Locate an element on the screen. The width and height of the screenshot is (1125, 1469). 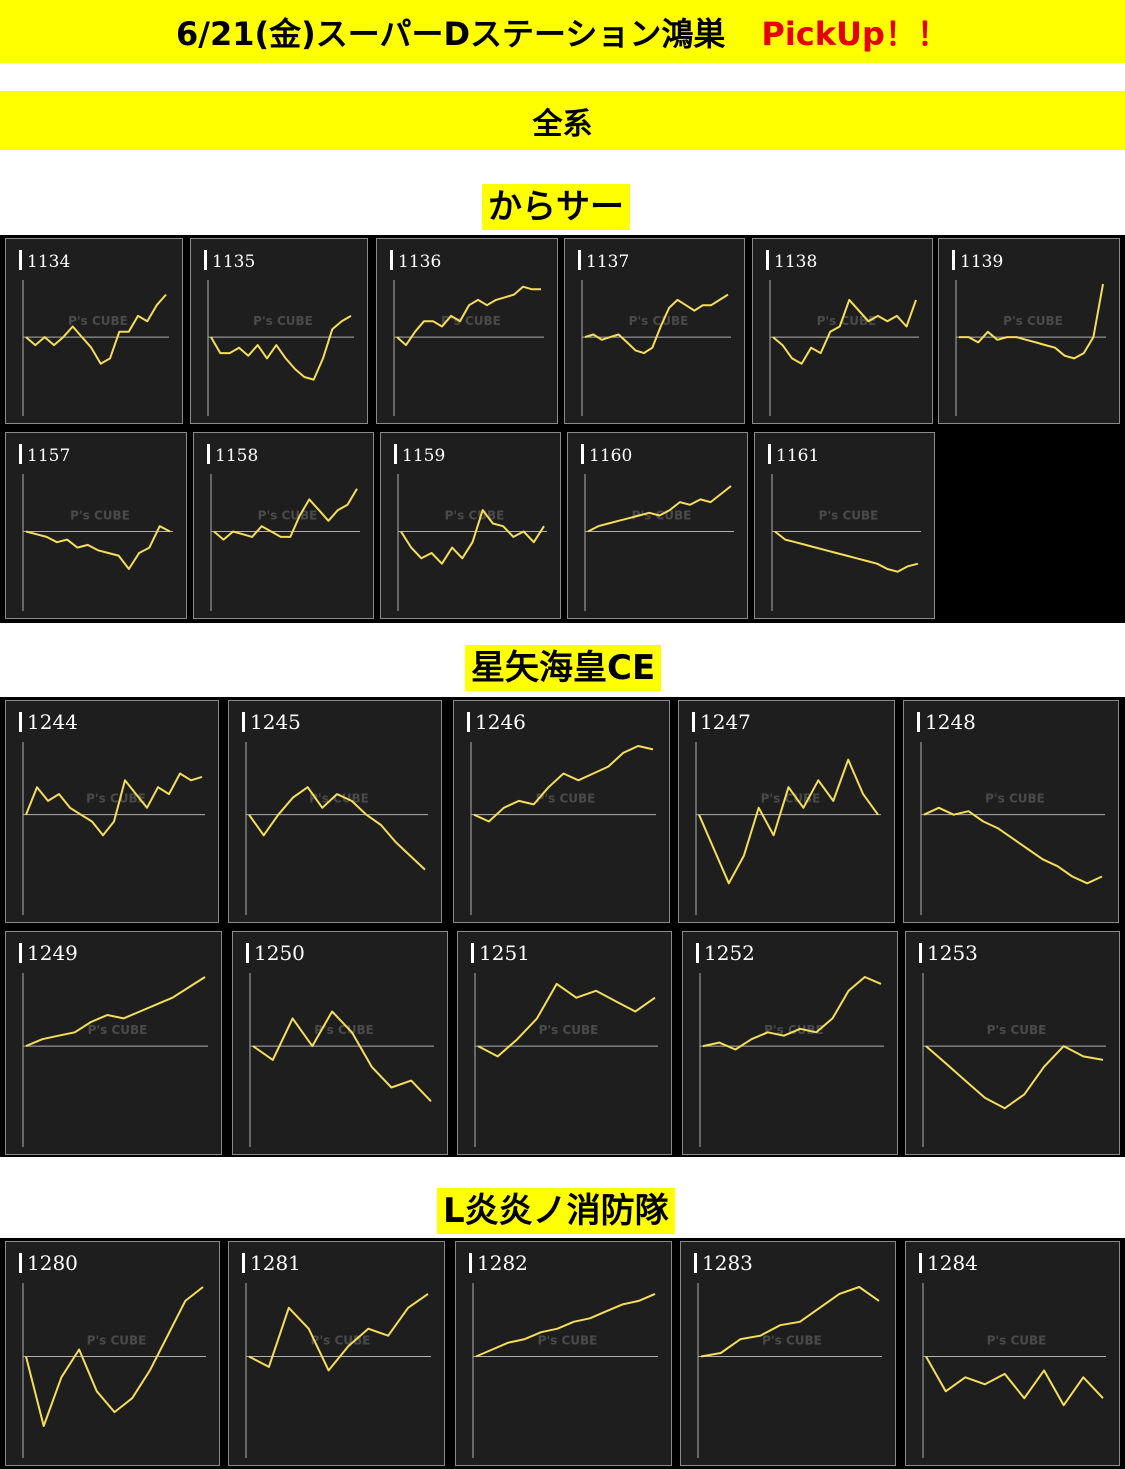
machine-number: 1158 is located at coordinates (236, 456).